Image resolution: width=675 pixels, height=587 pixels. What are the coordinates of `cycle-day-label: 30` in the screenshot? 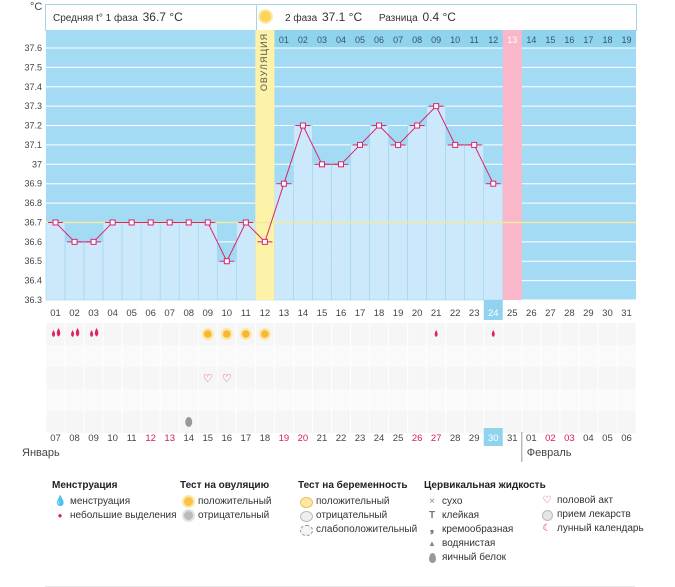 It's located at (607, 313).